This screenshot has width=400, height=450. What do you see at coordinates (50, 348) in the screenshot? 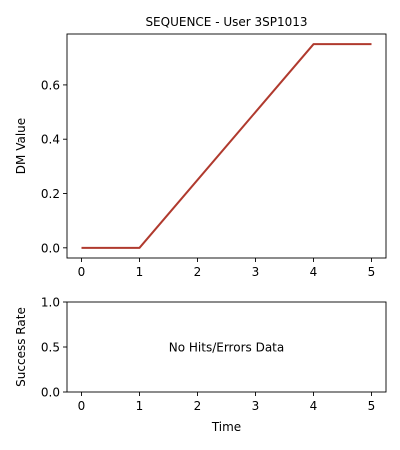
I see `y-tick-label: 0.5` at bounding box center [50, 348].